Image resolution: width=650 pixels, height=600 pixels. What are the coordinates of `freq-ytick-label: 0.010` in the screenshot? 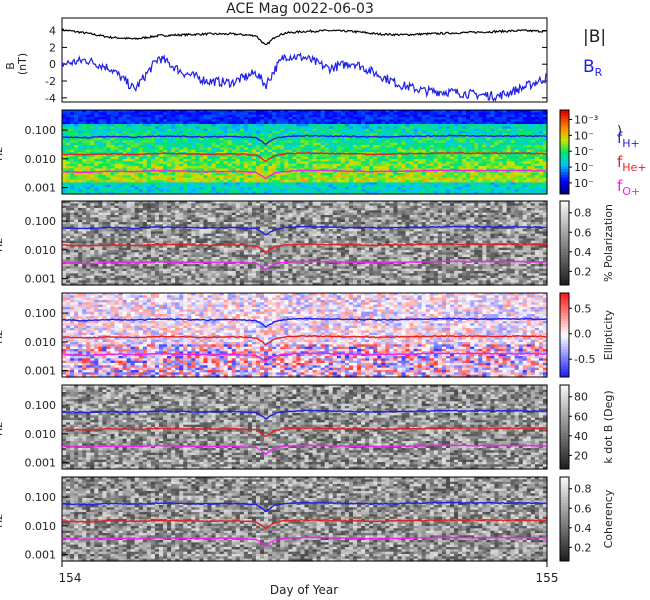 It's located at (41, 159).